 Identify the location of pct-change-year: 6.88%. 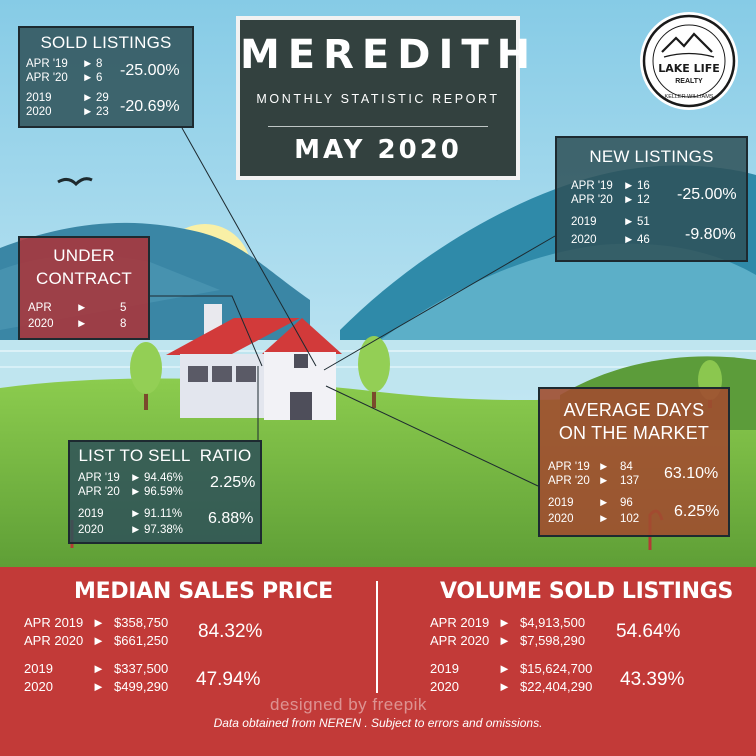
(231, 518).